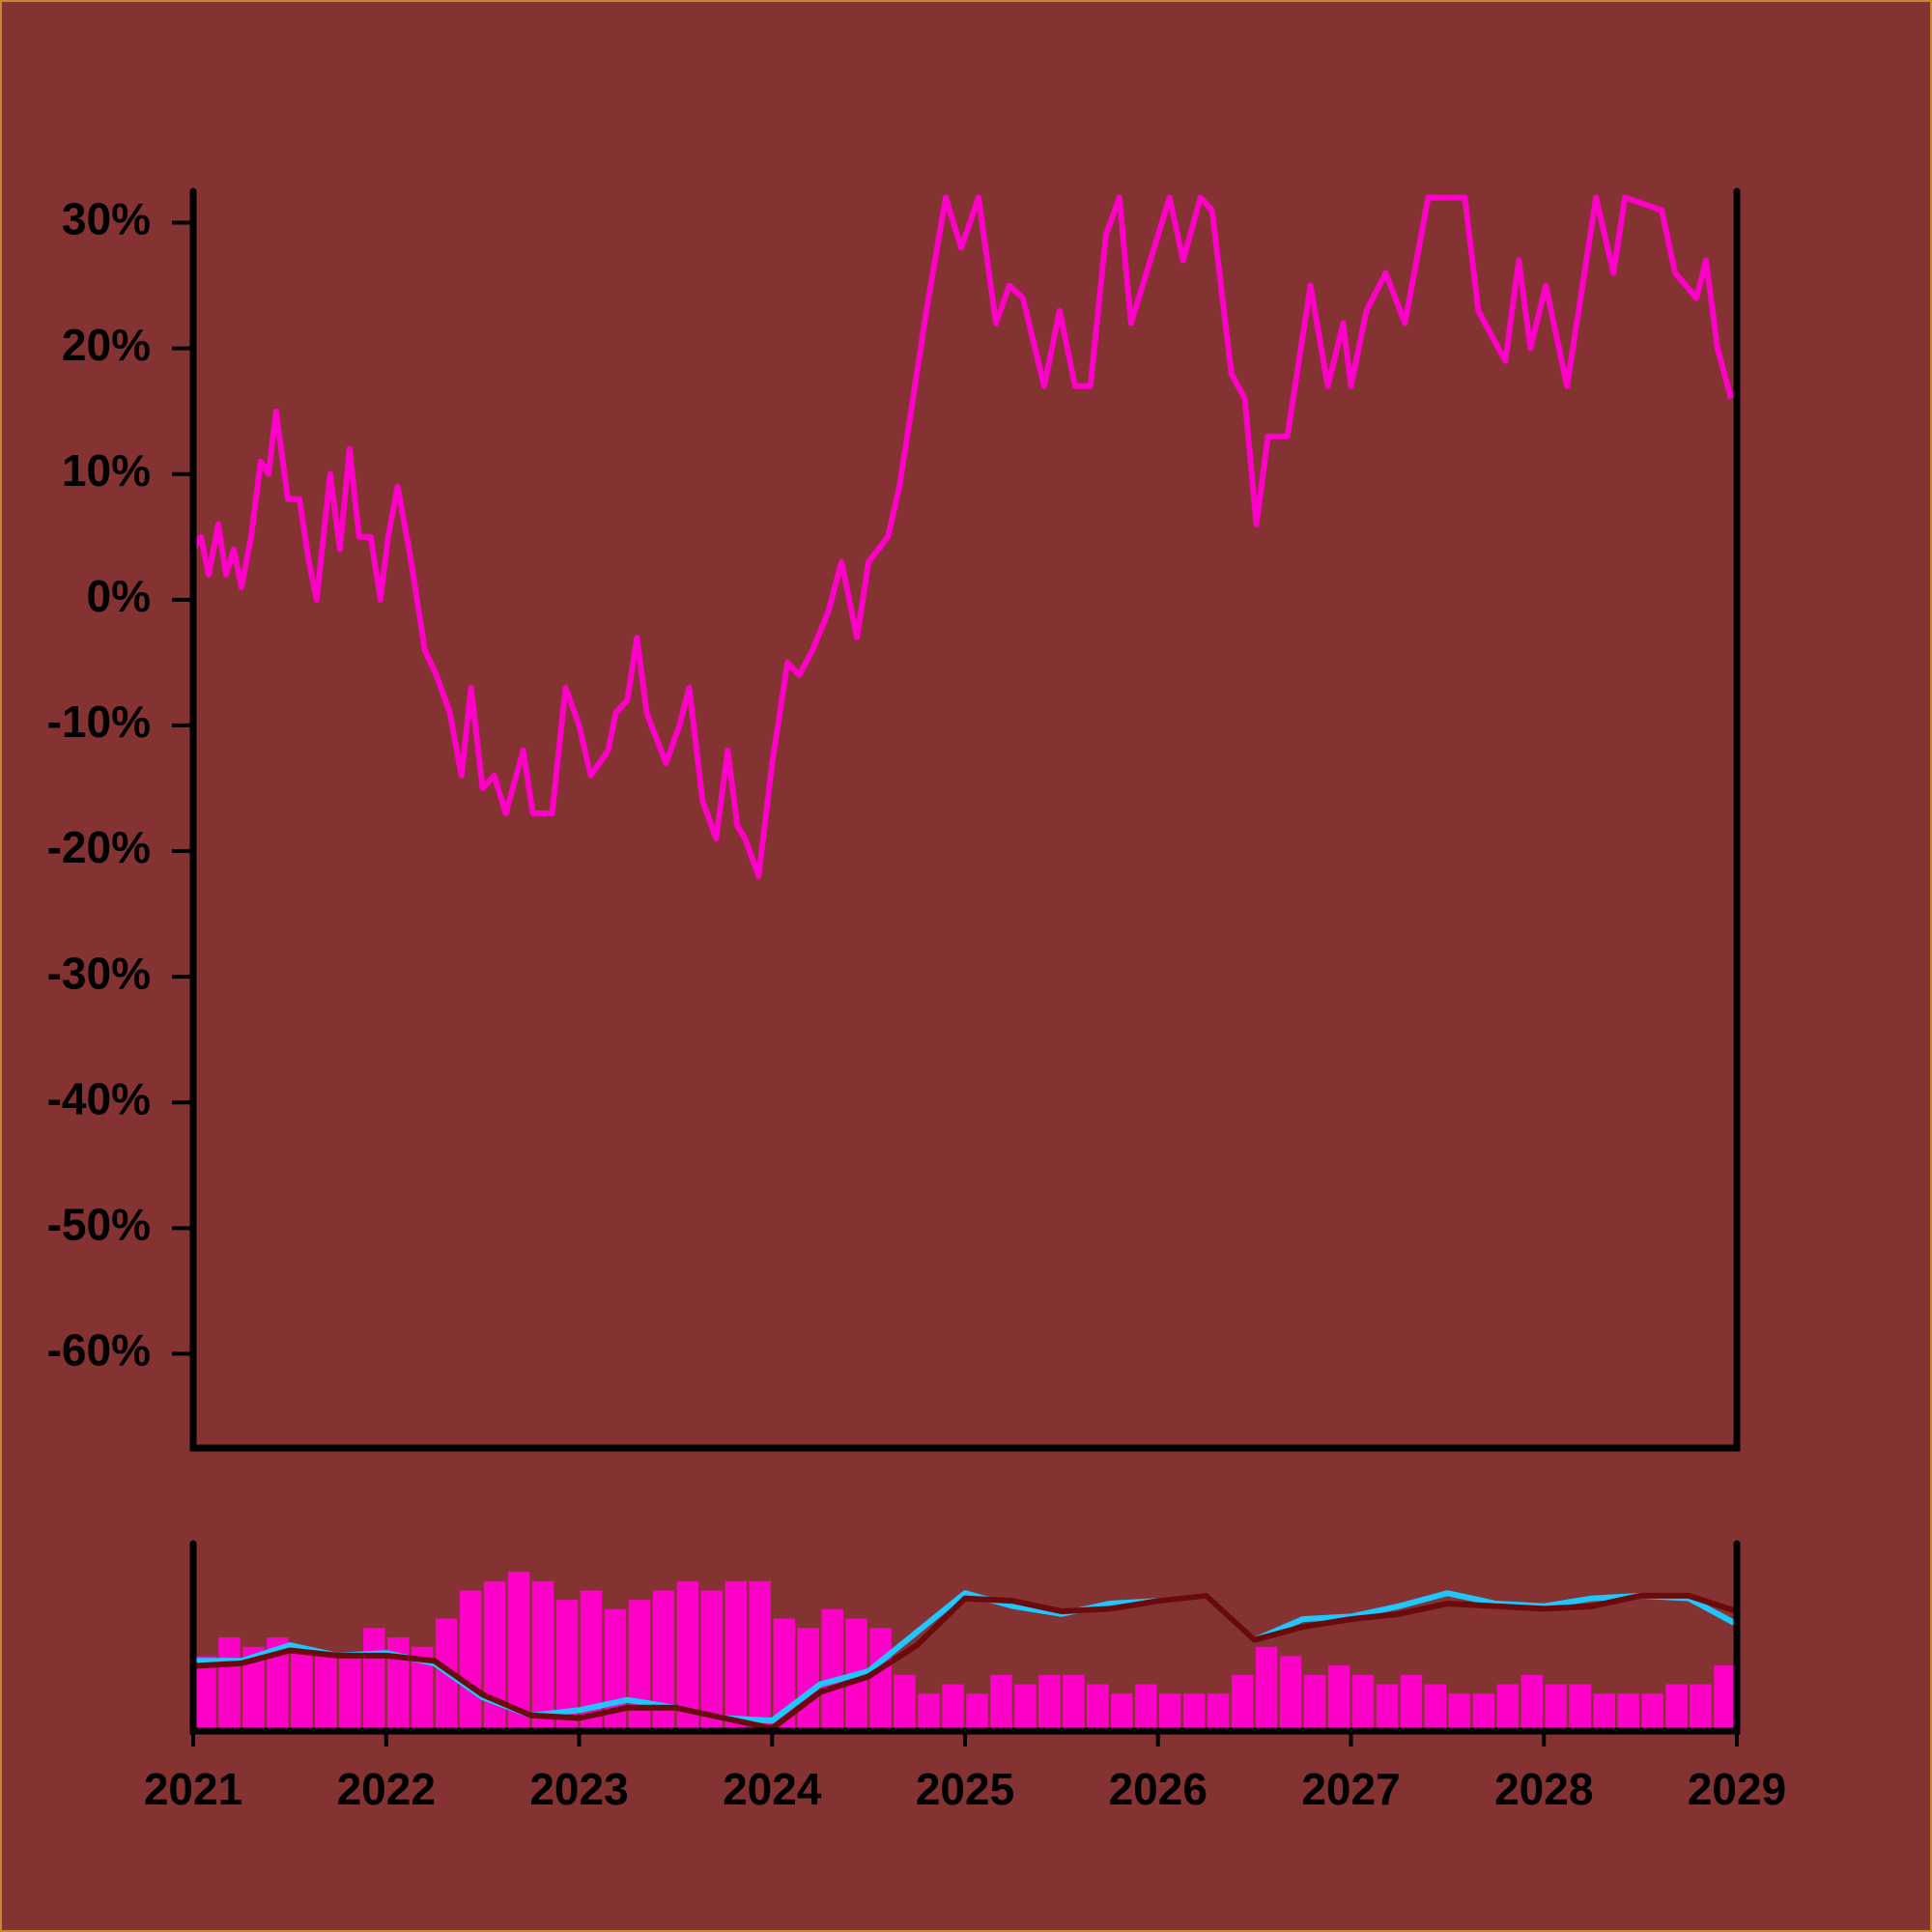 The image size is (1932, 1932). I want to click on y-tick-label: -10%, so click(99, 721).